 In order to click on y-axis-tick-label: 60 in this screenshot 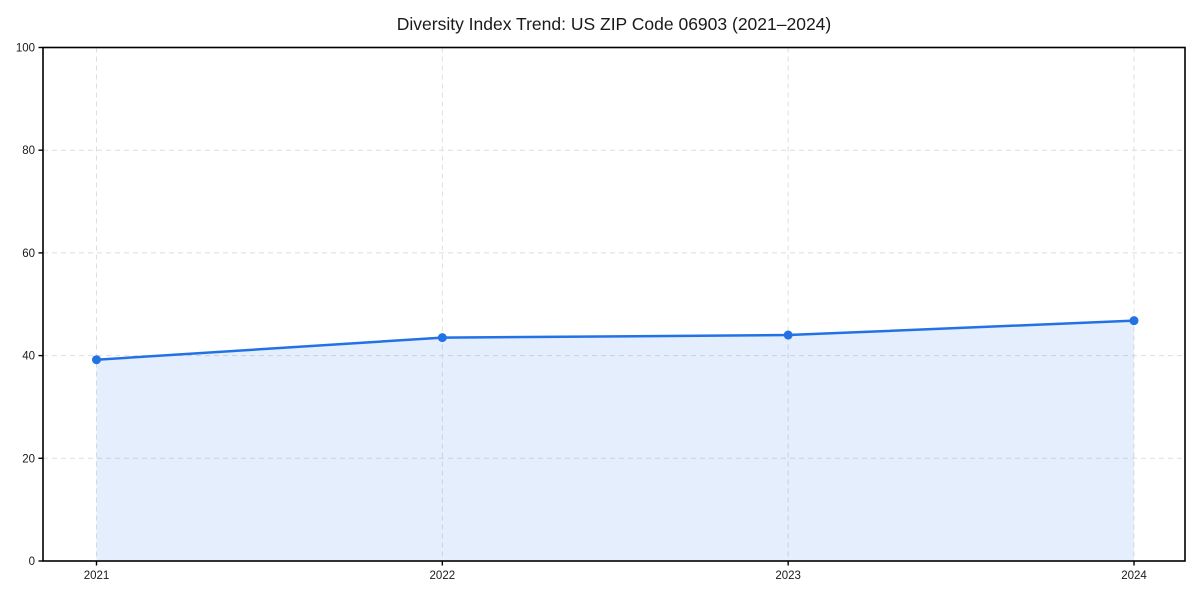, I will do `click(28, 254)`.